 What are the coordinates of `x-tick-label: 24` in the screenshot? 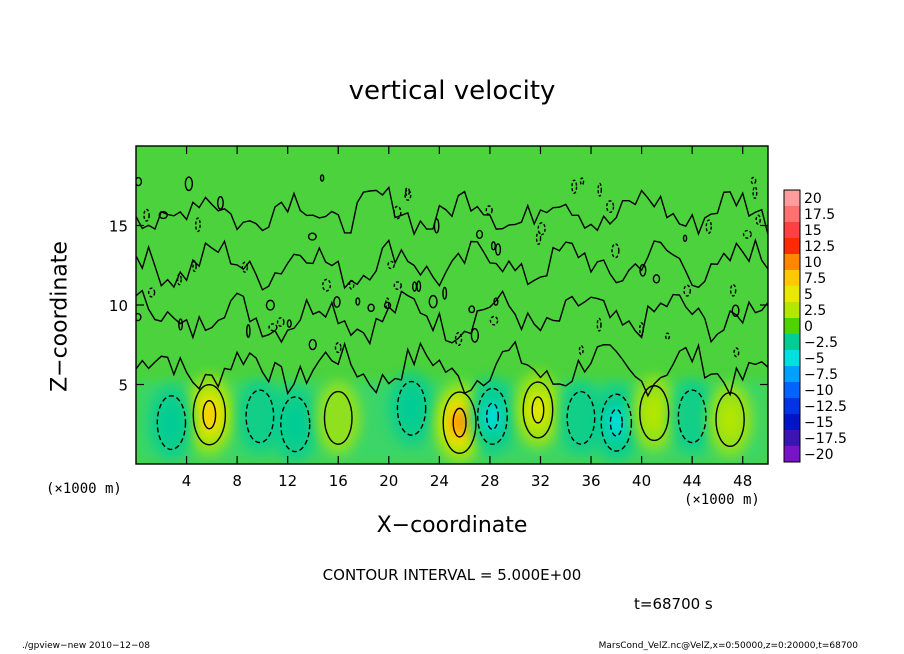 It's located at (439, 481).